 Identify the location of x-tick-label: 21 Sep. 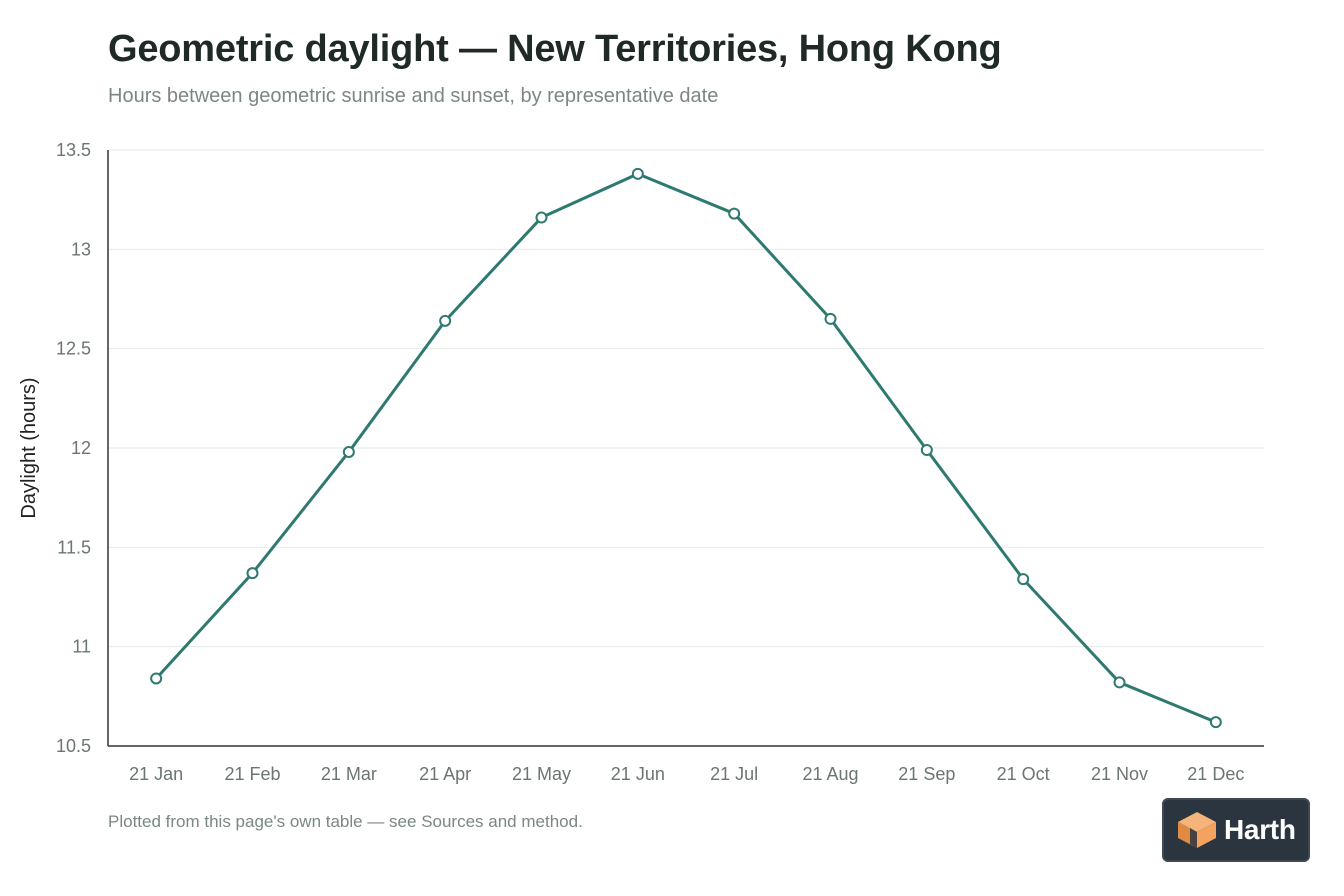
(926, 774).